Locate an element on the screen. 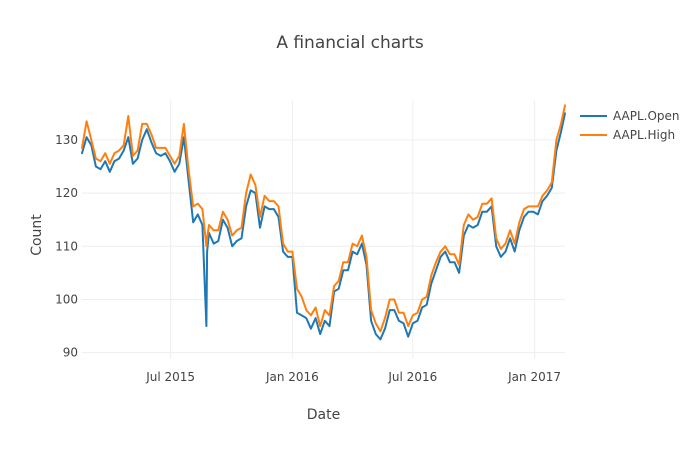 The image size is (700, 450). y-tick-label: 90 is located at coordinates (70, 353).